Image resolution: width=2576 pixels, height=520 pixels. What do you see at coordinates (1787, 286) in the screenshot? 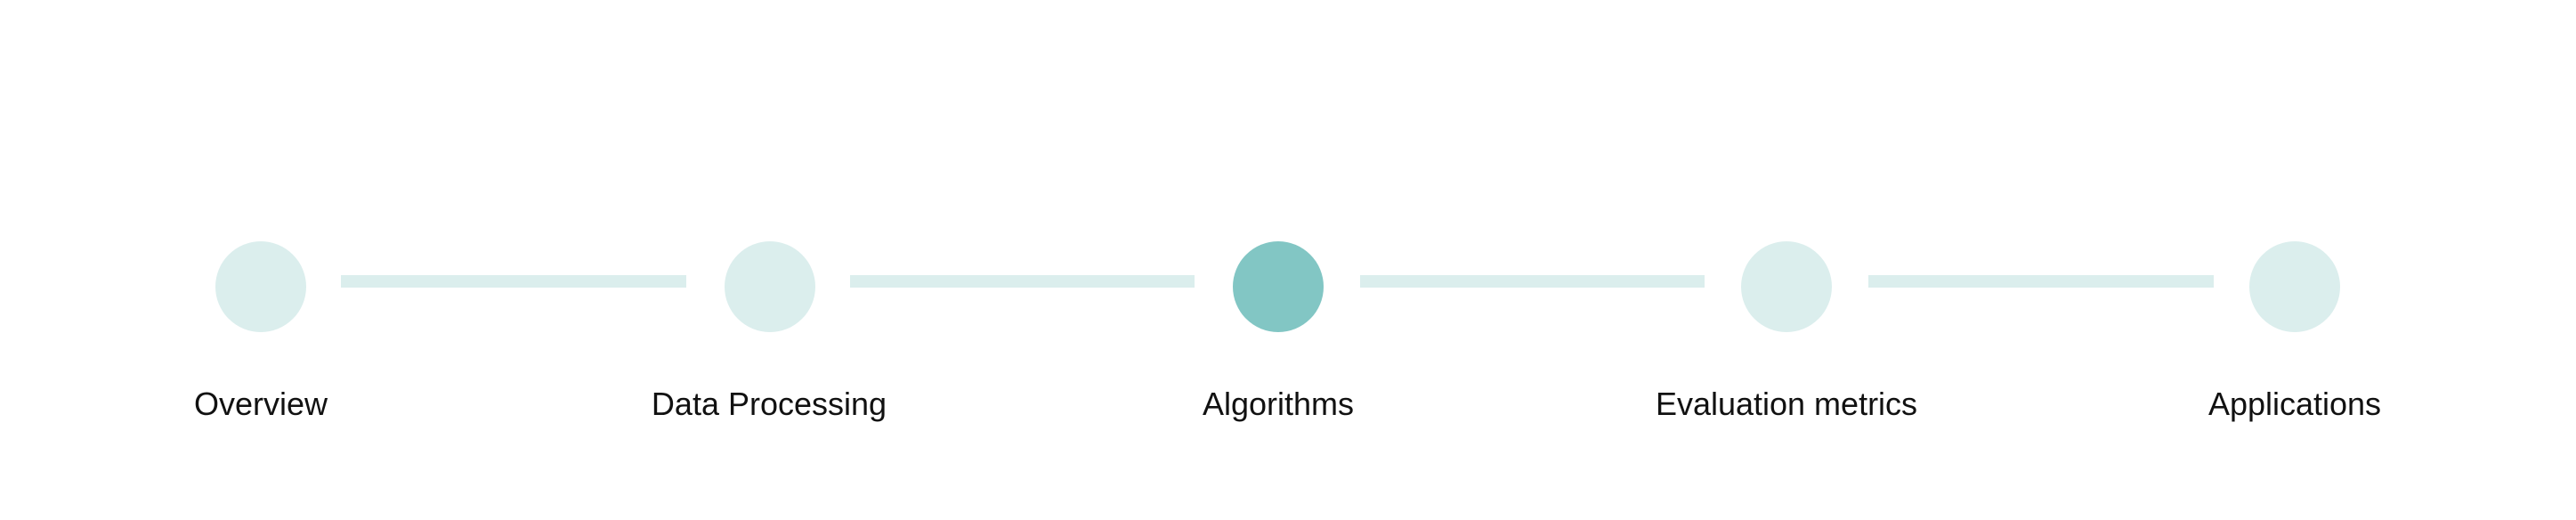
I see `step-circle-evaluation-metrics` at bounding box center [1787, 286].